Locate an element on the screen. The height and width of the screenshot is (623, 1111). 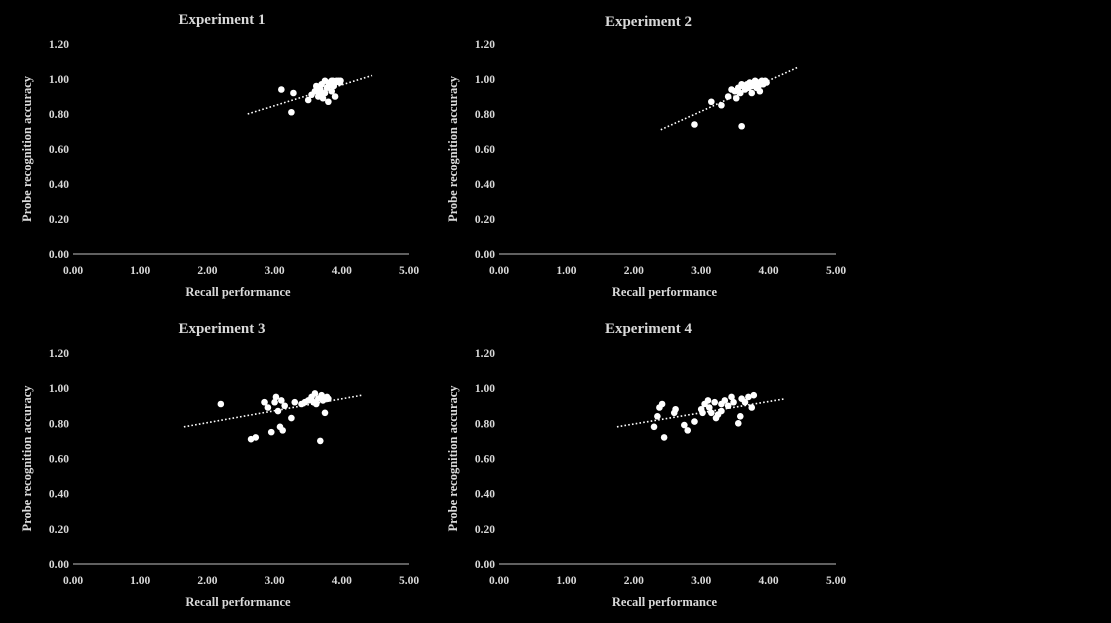
trend-line is located at coordinates (730, 98).